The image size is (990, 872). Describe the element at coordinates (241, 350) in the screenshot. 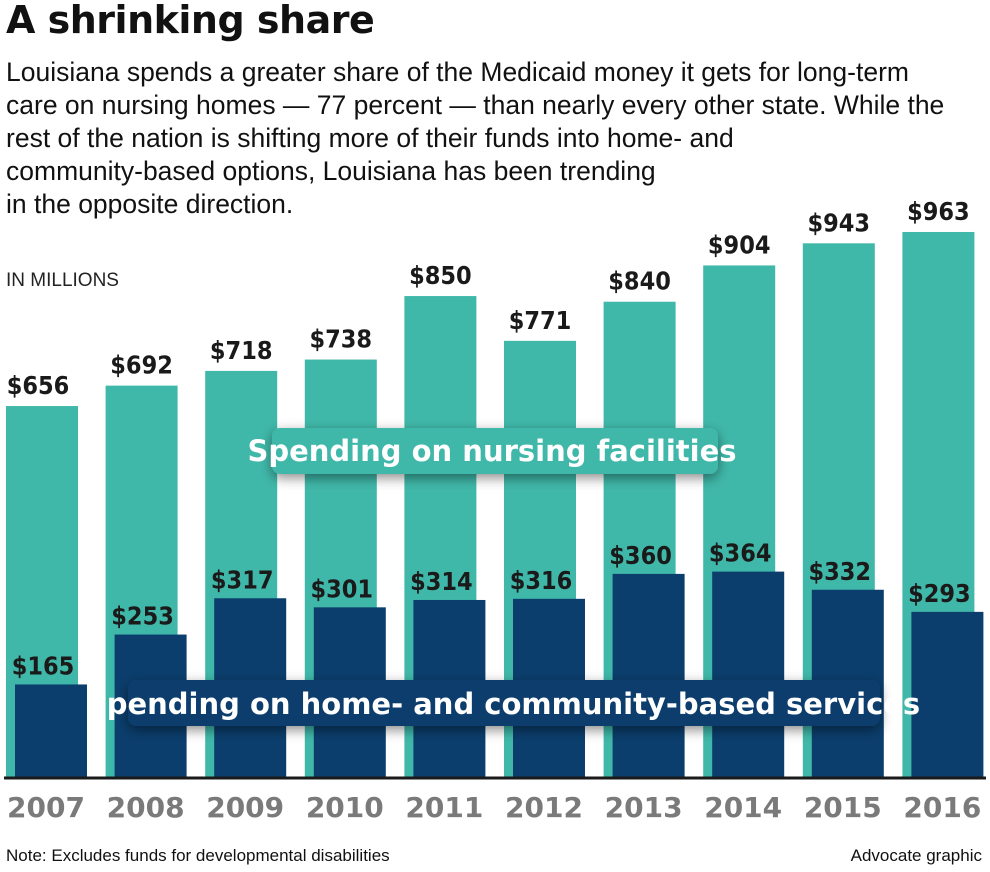

I see `value-label-nursing-2009: $718` at that location.